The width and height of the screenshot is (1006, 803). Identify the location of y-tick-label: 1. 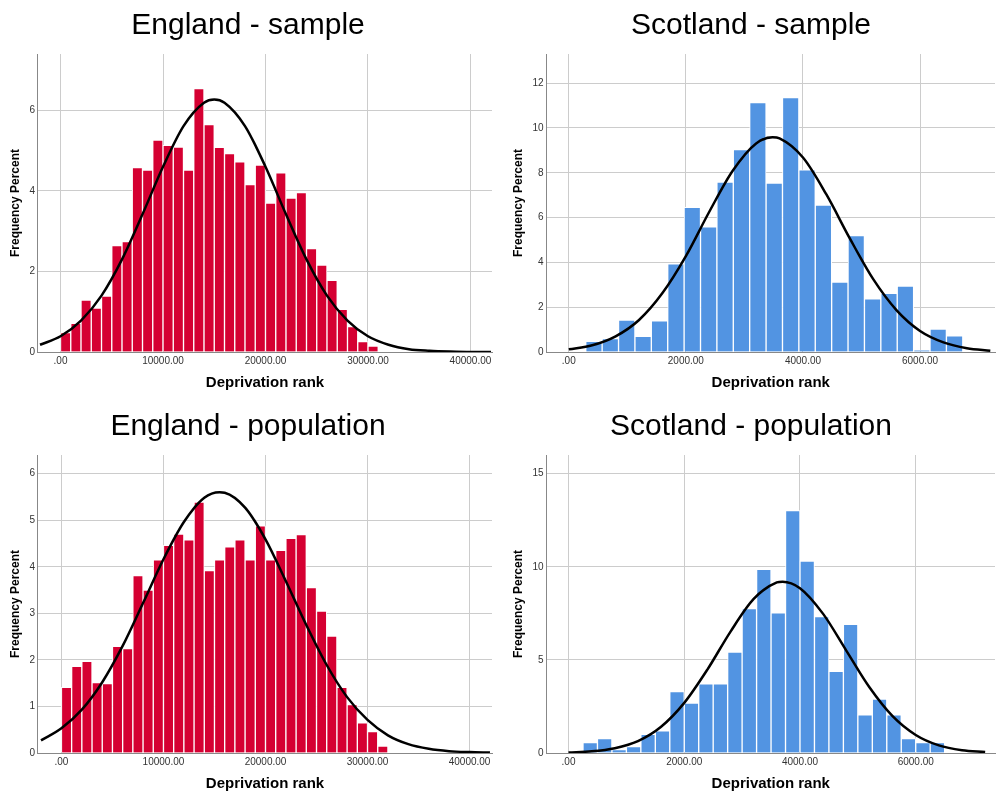
(32, 706).